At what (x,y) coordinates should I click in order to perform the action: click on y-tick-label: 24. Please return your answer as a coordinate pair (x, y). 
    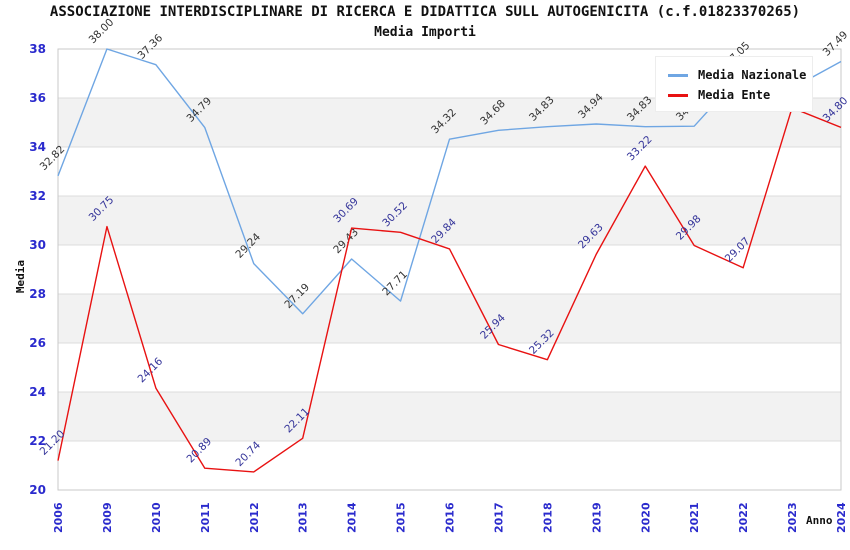
    Looking at the image, I should click on (37, 392).